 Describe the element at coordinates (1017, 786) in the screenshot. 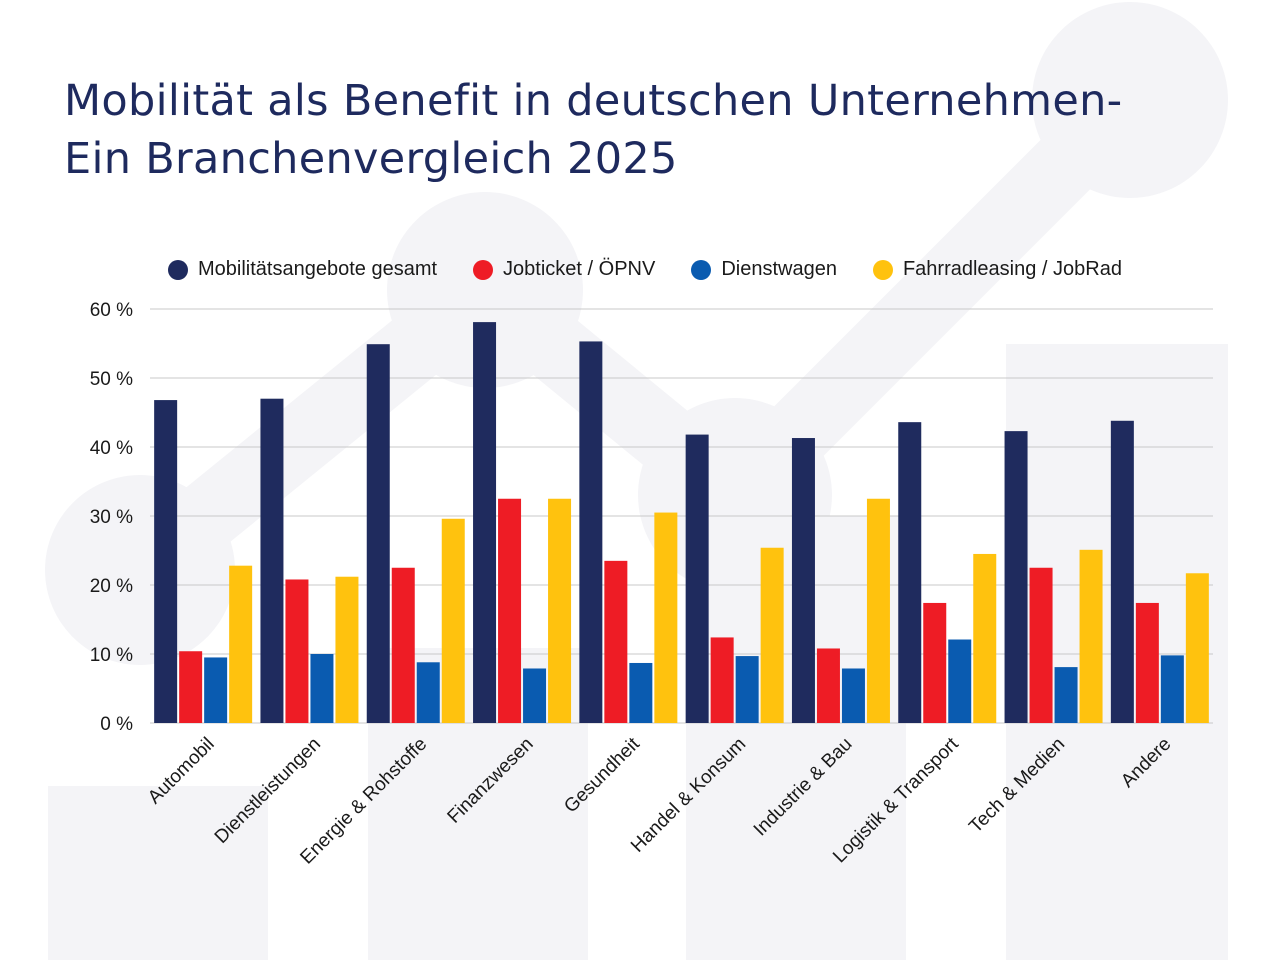

I see `x-category-label: Tech & Medien` at that location.